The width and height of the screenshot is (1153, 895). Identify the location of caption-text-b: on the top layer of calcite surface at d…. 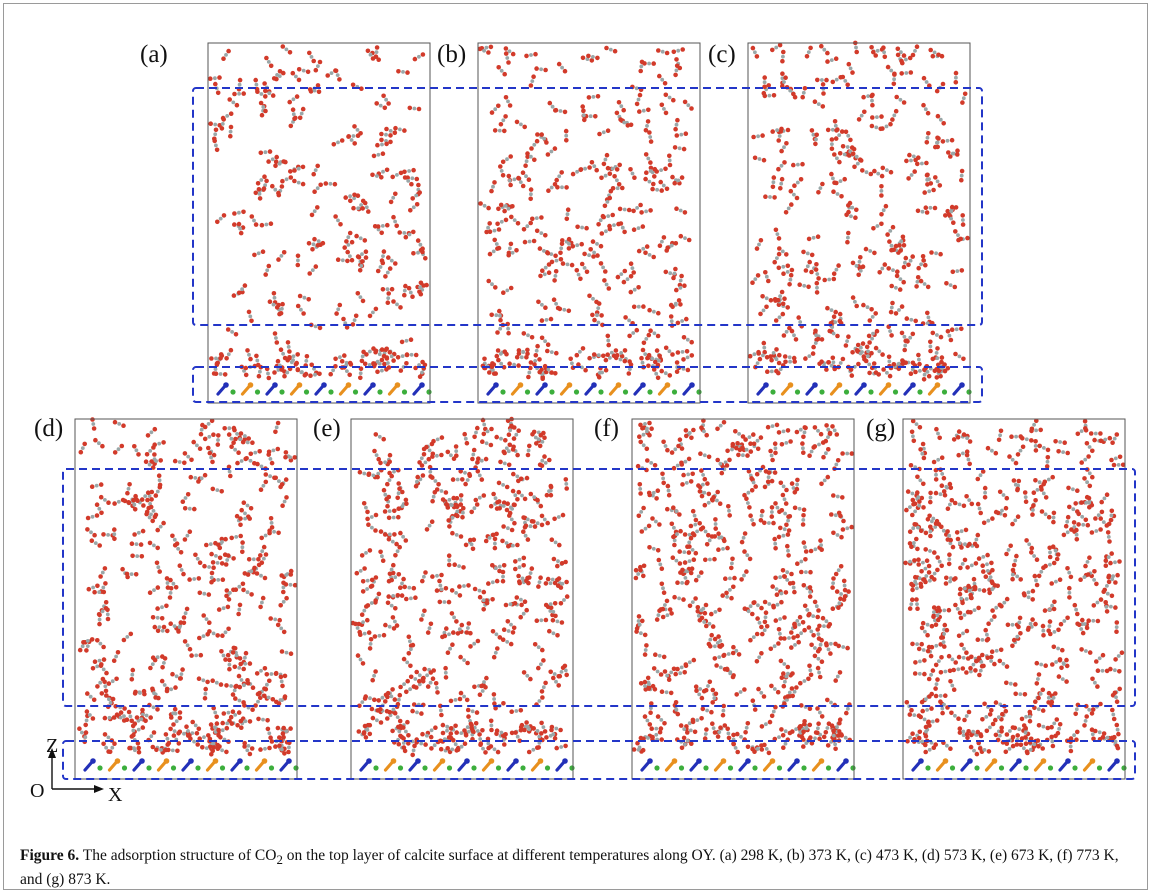
(569, 868).